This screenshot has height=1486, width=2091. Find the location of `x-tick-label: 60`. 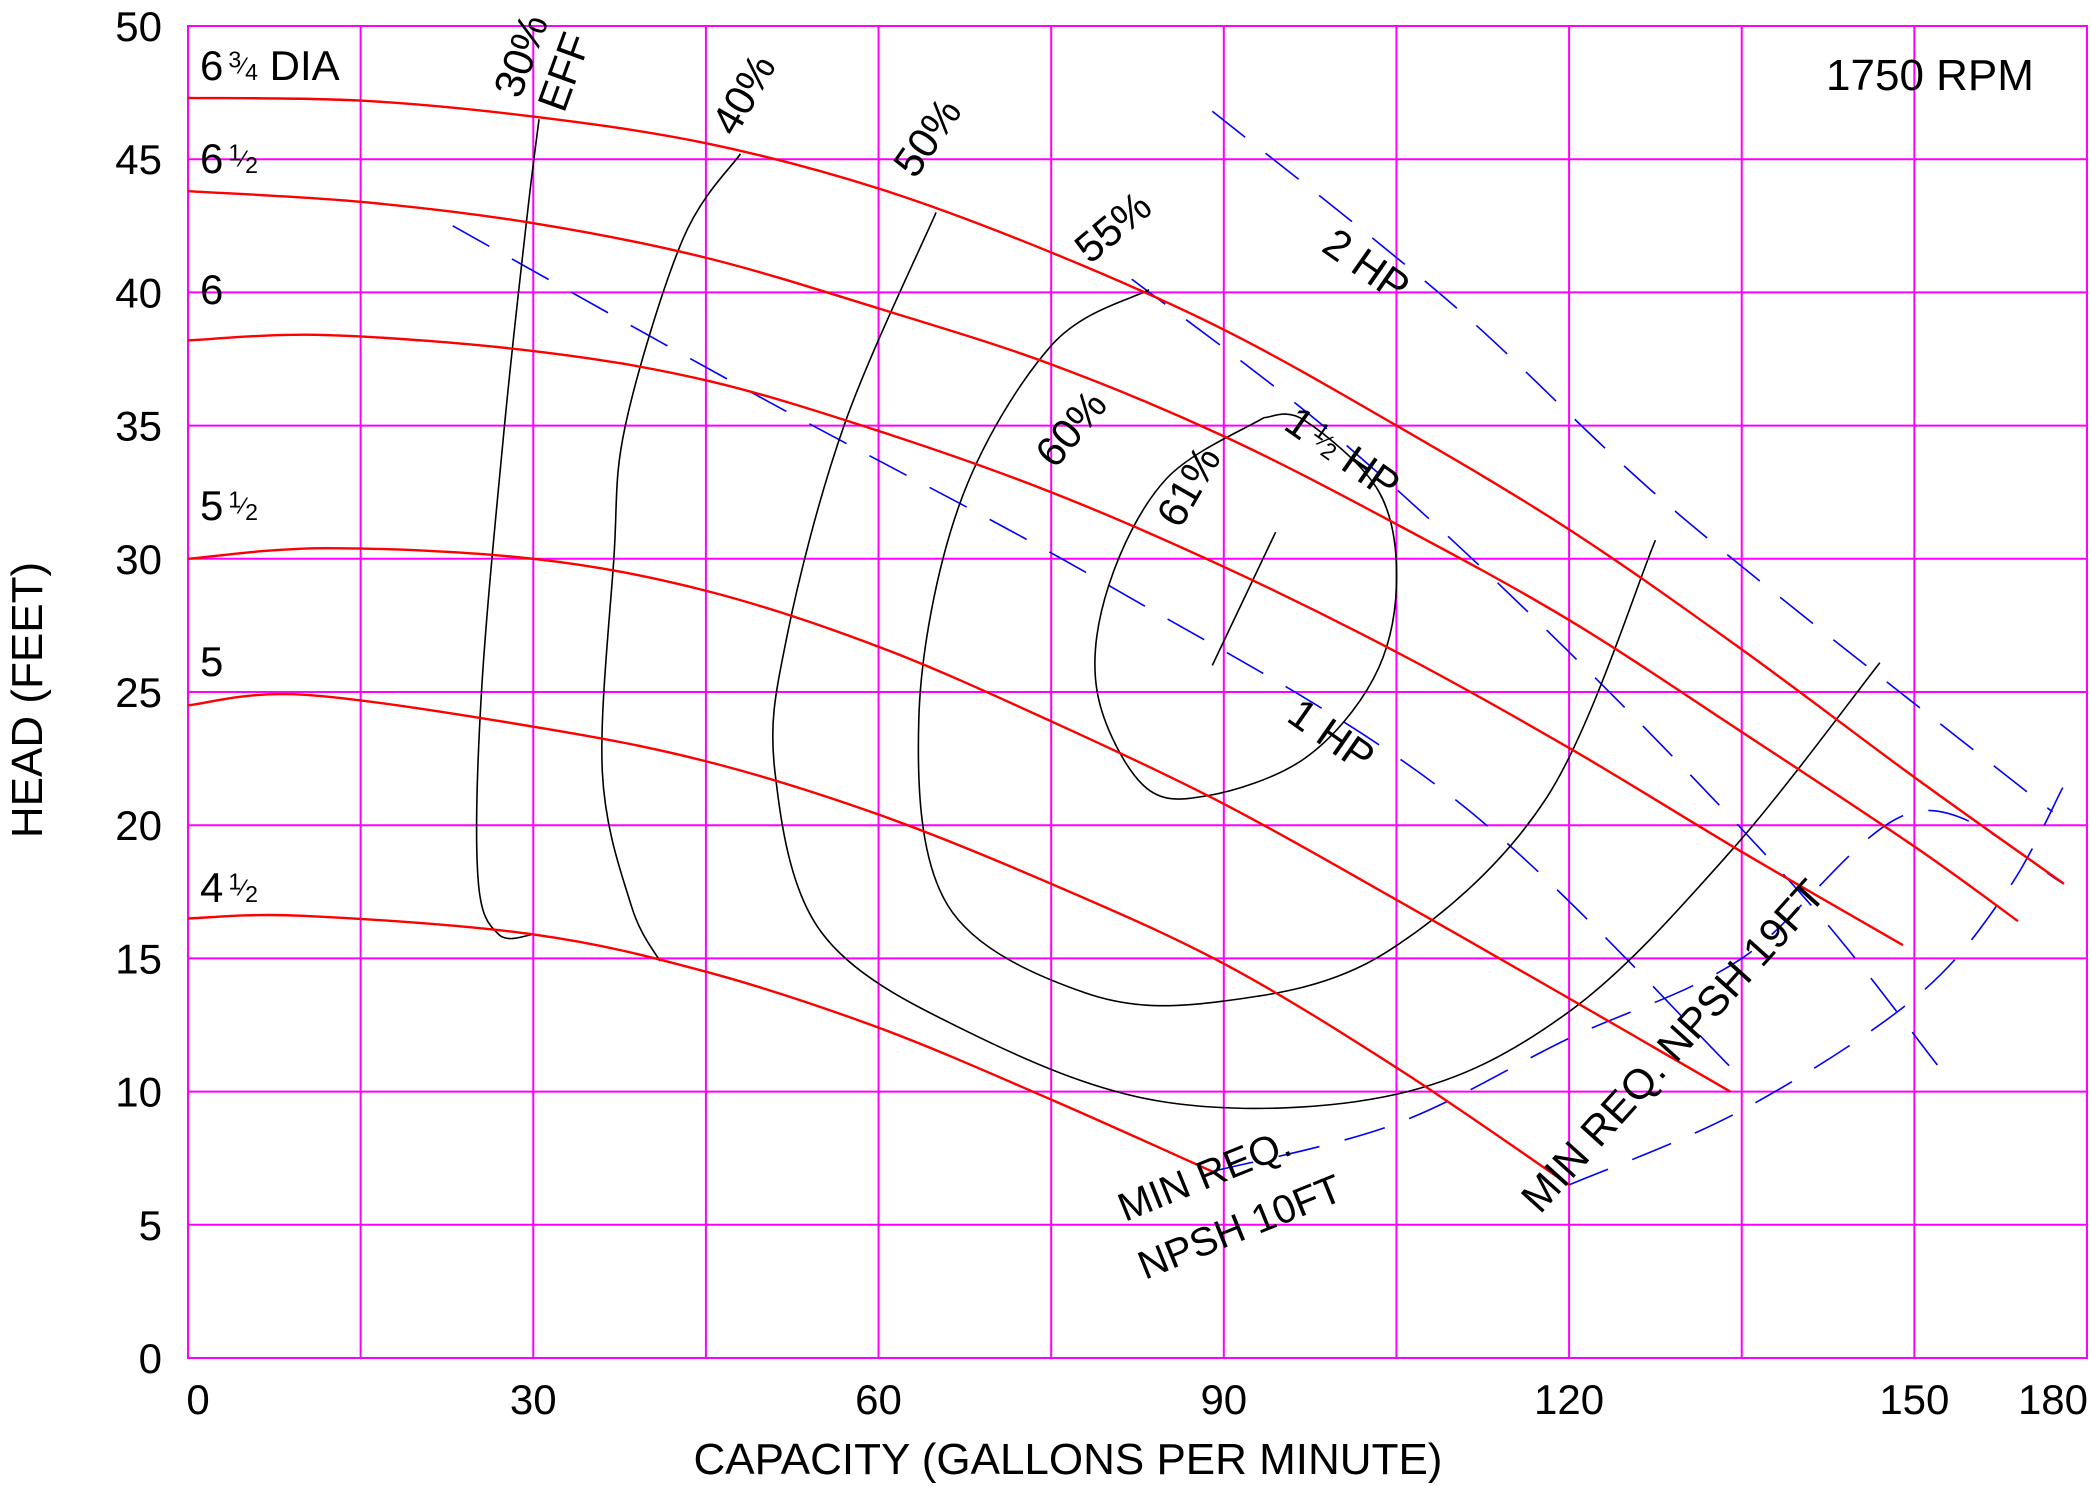

x-tick-label: 60 is located at coordinates (878, 1399).